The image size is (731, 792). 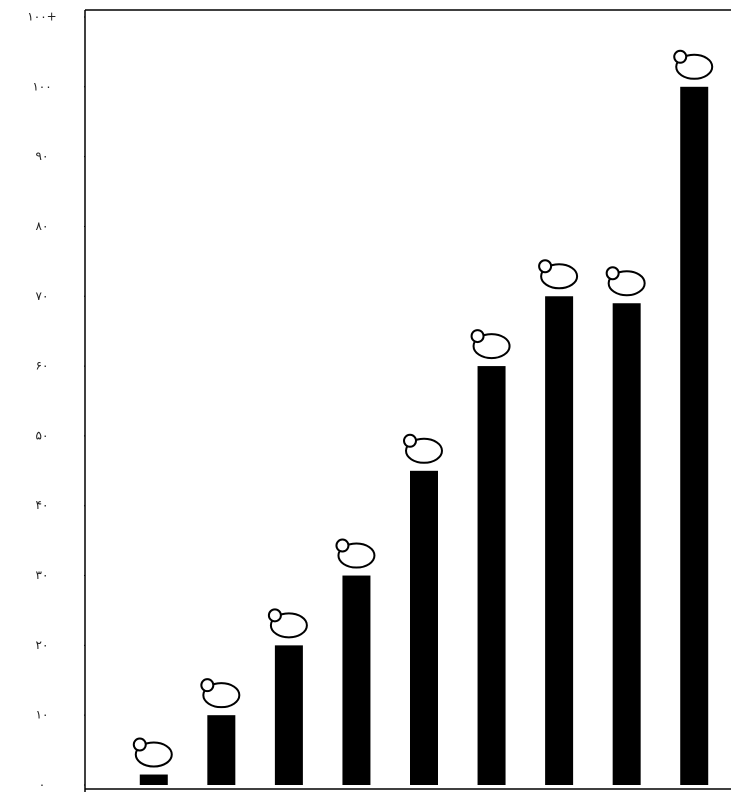 I want to click on y-tick-label: ۰, so click(x=42, y=785).